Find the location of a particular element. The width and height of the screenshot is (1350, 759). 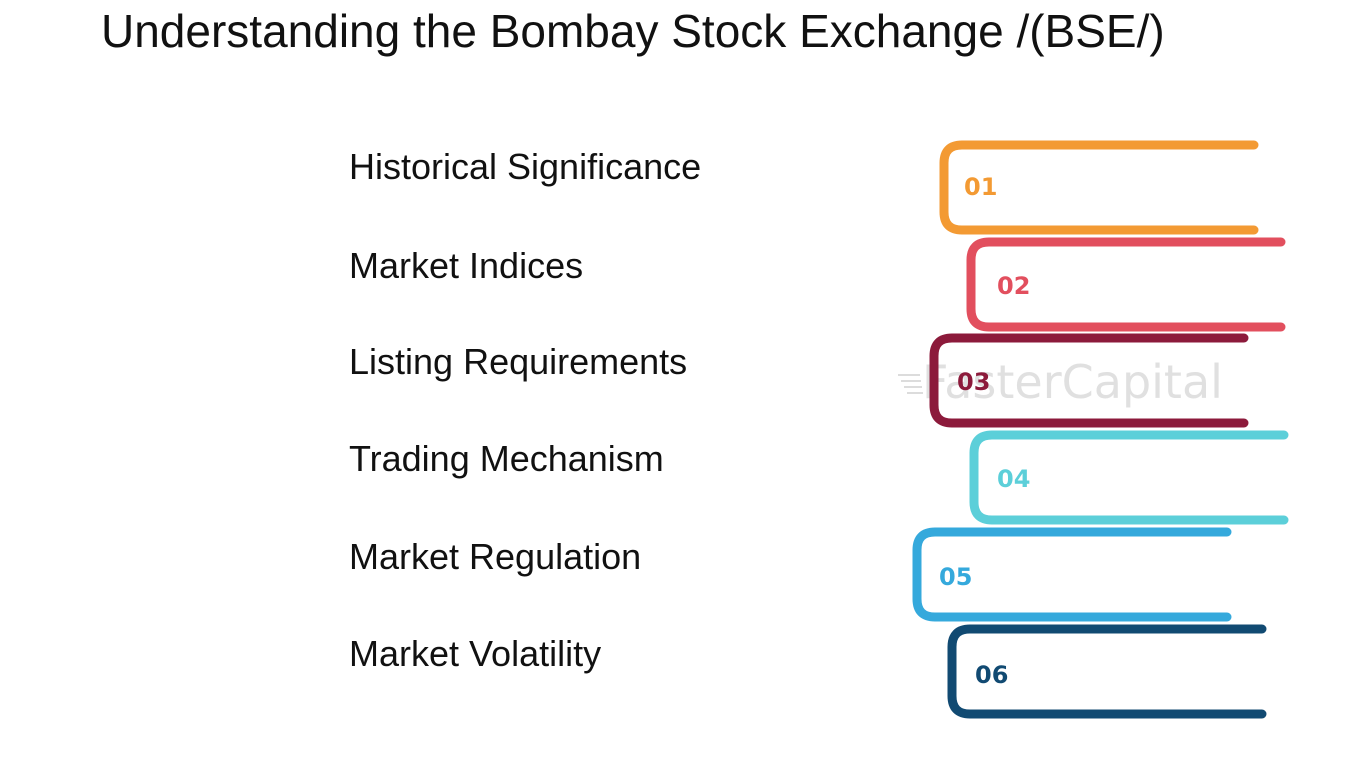

item-label-03: Listing Requirements is located at coordinates (518, 361).